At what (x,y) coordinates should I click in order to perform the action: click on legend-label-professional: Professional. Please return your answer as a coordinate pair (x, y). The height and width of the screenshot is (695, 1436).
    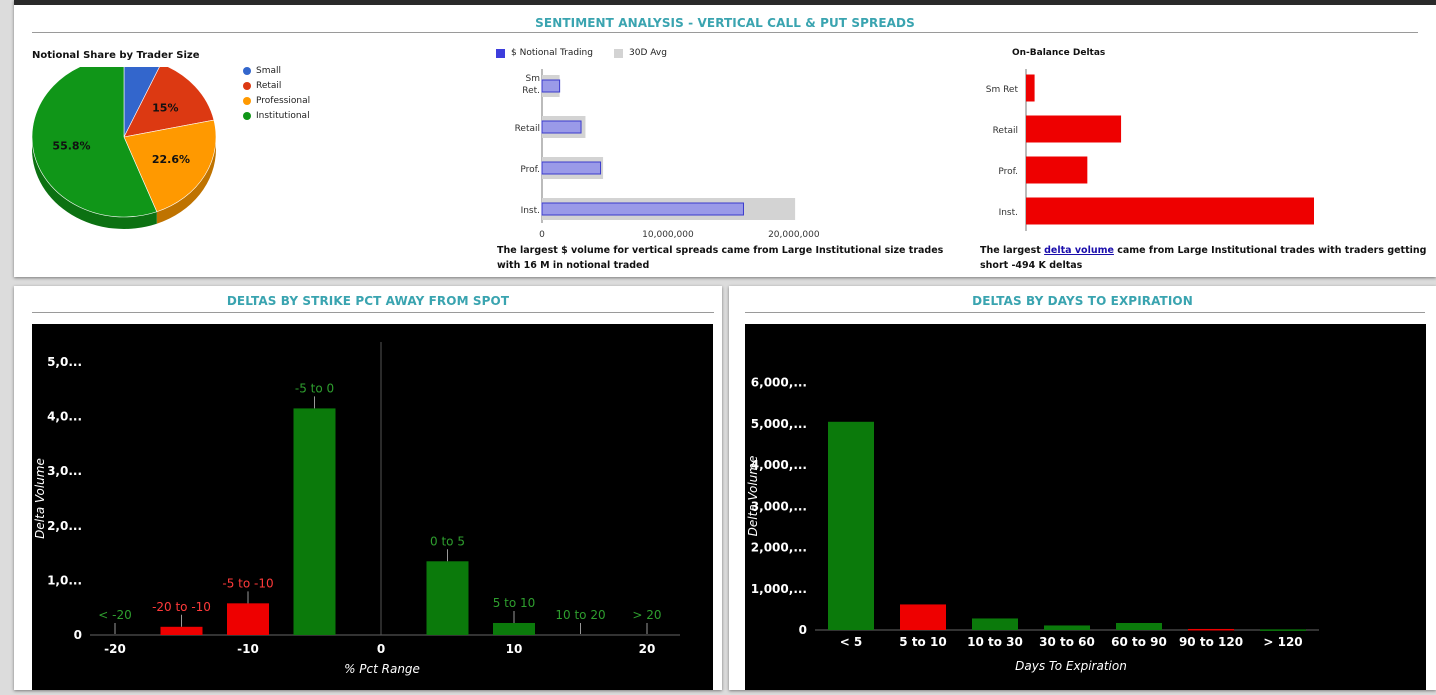
    Looking at the image, I should click on (283, 101).